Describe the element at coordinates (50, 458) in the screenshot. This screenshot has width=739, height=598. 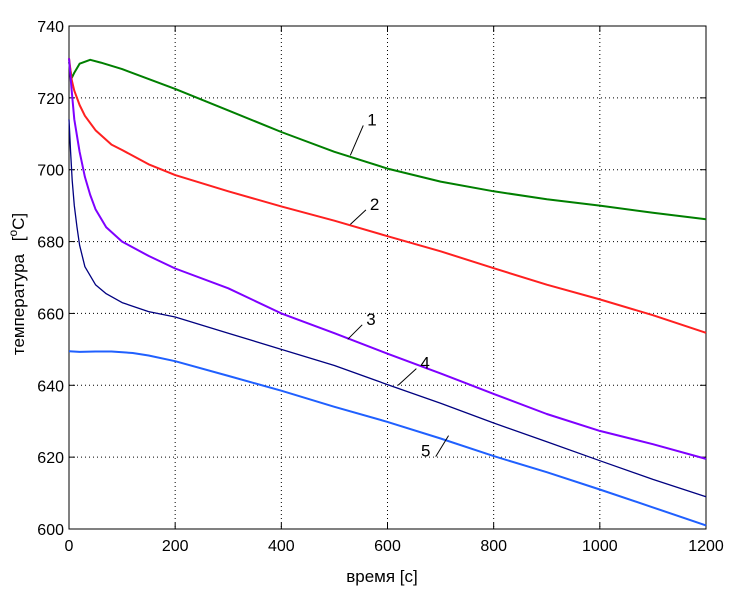
I see `y-tick-label: 620` at that location.